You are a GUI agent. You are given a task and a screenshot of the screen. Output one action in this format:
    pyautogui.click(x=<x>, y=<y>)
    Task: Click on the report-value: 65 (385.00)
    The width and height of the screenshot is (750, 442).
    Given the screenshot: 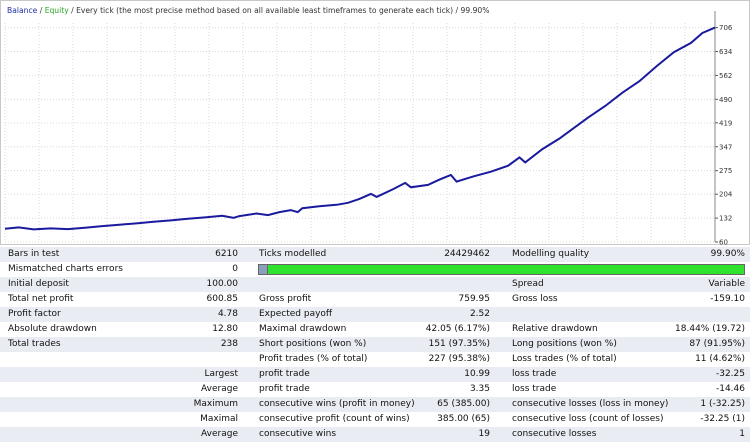 What is the action you would take?
    pyautogui.click(x=463, y=404)
    